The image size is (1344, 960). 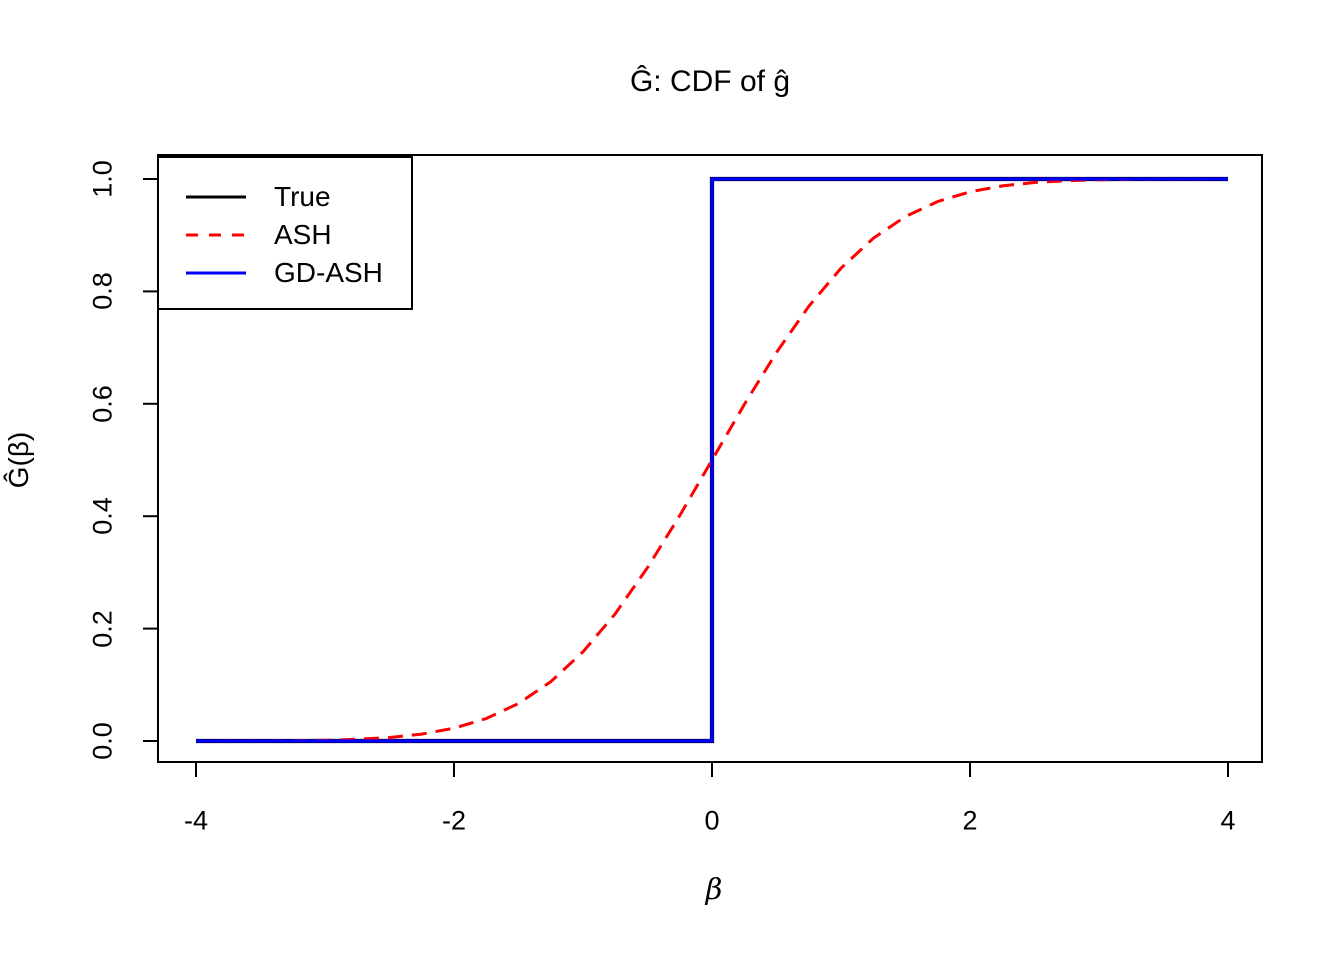 I want to click on y-tick-label: 0.4, so click(x=102, y=516).